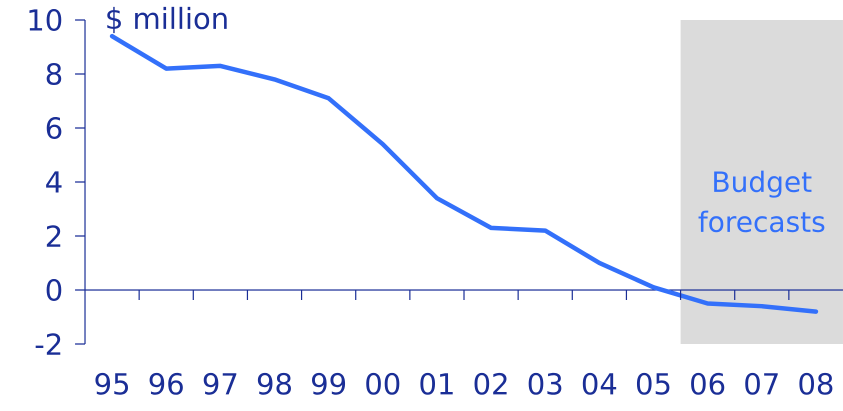  What do you see at coordinates (329, 383) in the screenshot?
I see `x-tick-label: 99` at bounding box center [329, 383].